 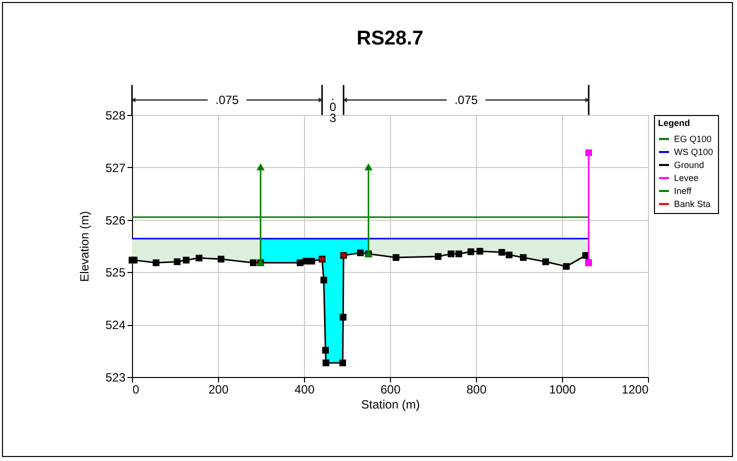 I want to click on x-tick-label: 1000, so click(x=562, y=389).